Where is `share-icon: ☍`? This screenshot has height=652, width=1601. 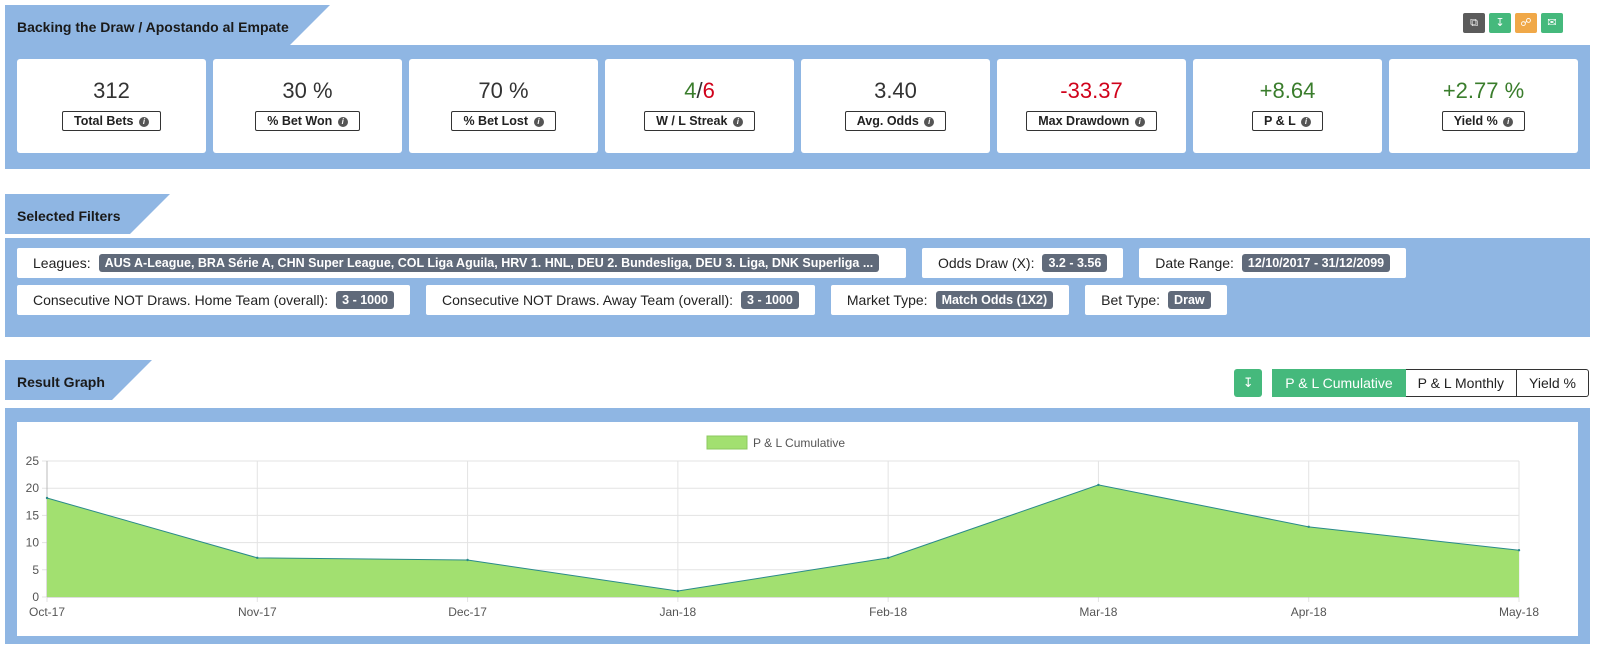 share-icon: ☍ is located at coordinates (1526, 23).